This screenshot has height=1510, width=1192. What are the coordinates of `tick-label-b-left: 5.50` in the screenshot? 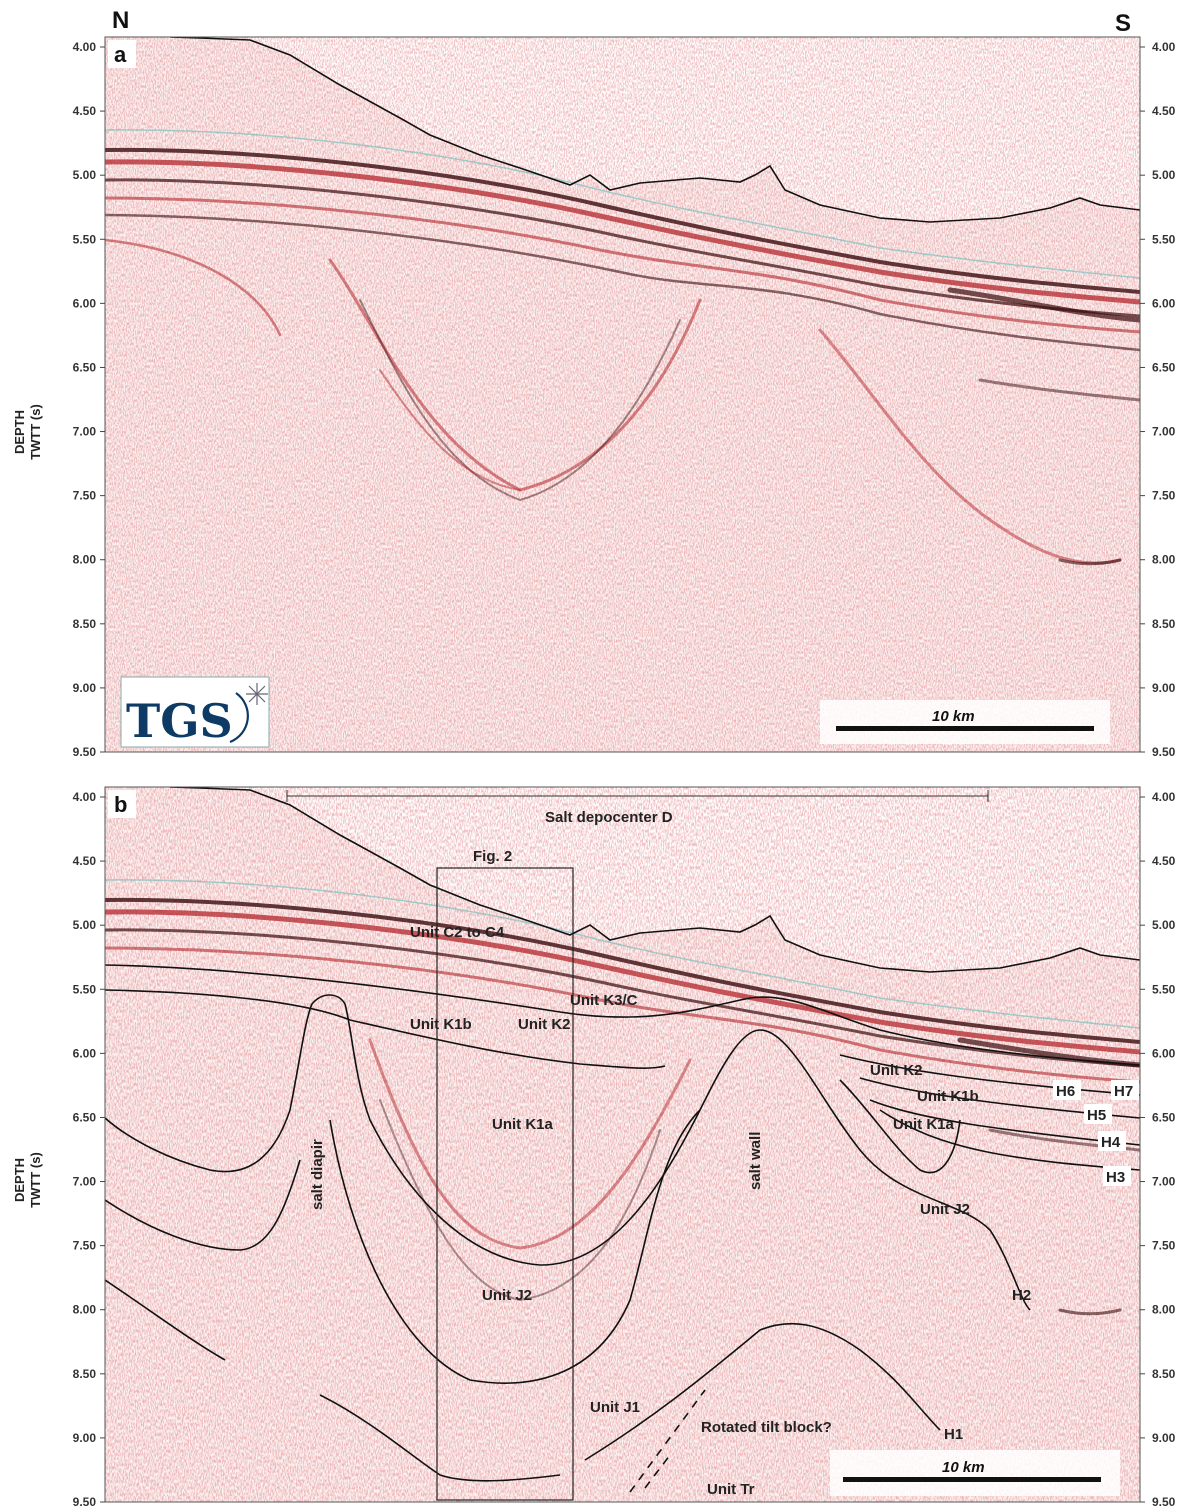 It's located at (85, 989).